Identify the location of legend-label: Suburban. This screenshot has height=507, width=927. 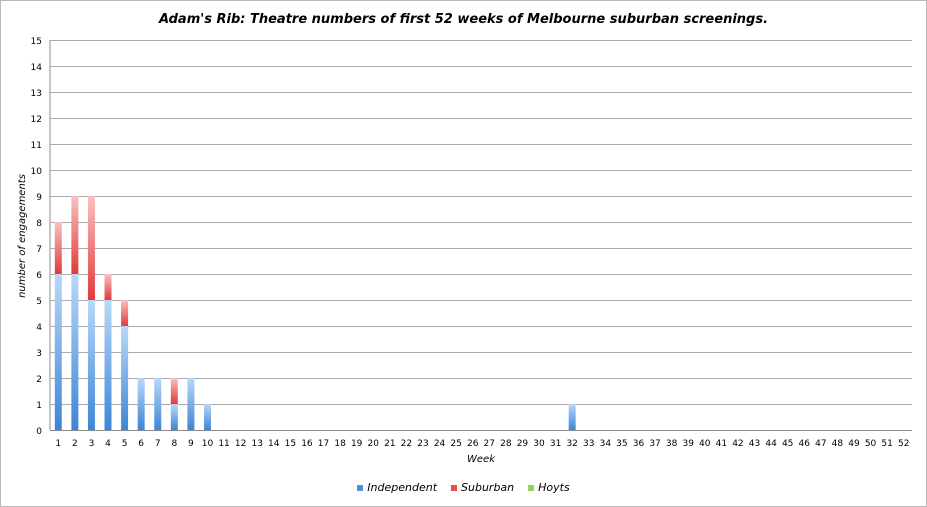
(488, 487).